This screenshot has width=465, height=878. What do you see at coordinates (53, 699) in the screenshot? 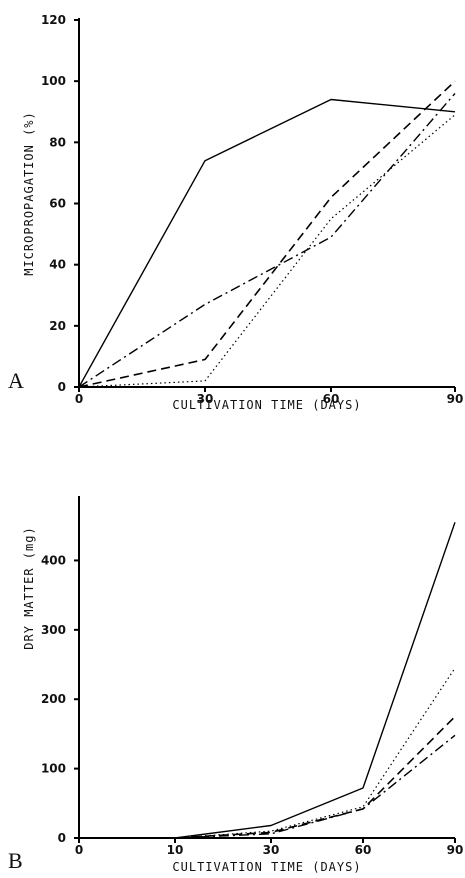
I see `y-tick-label: 200` at bounding box center [53, 699].